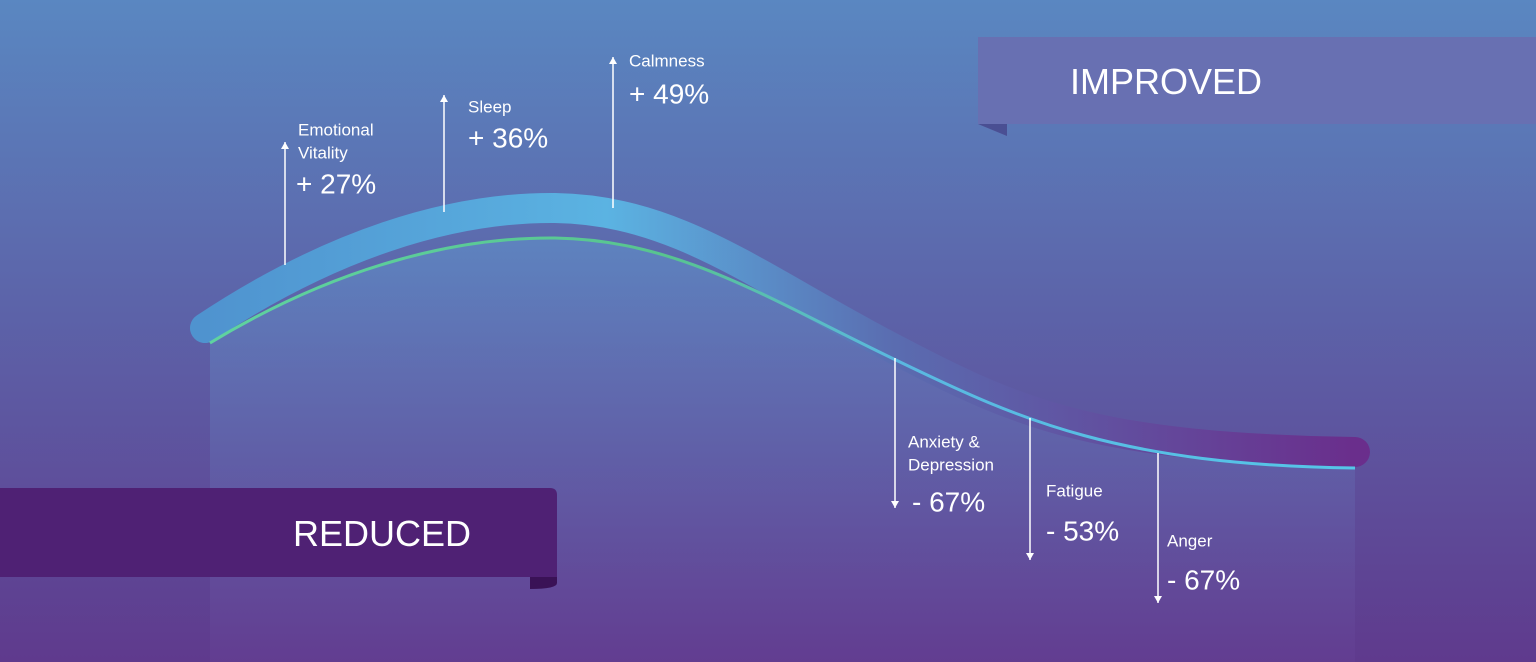 This screenshot has height=662, width=1536. What do you see at coordinates (667, 60) in the screenshot?
I see `item-label: Calmness` at bounding box center [667, 60].